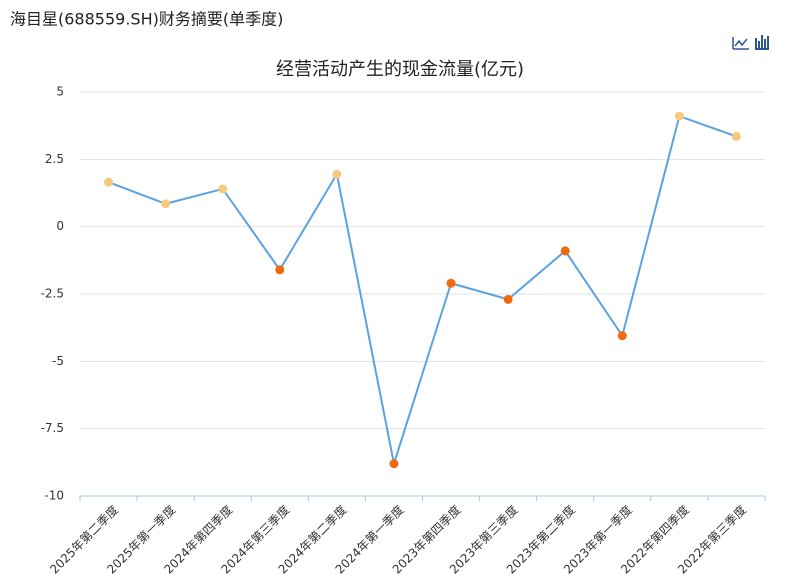 The width and height of the screenshot is (800, 586). I want to click on y-tick-label: -2.5, so click(52, 294).